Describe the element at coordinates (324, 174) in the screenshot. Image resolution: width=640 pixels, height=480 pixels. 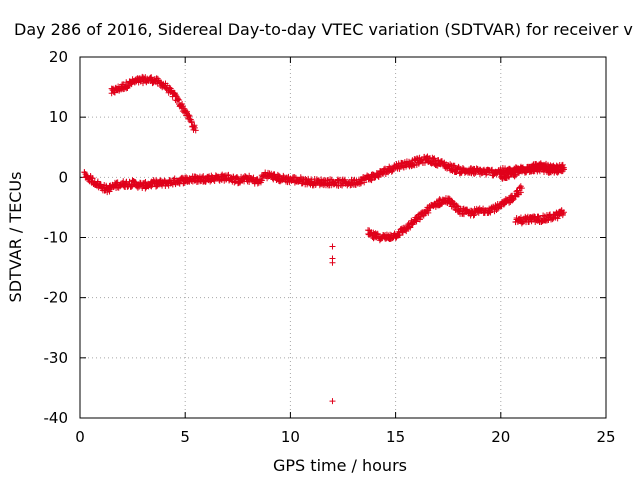
I see `series-main-near-zero-band` at that location.